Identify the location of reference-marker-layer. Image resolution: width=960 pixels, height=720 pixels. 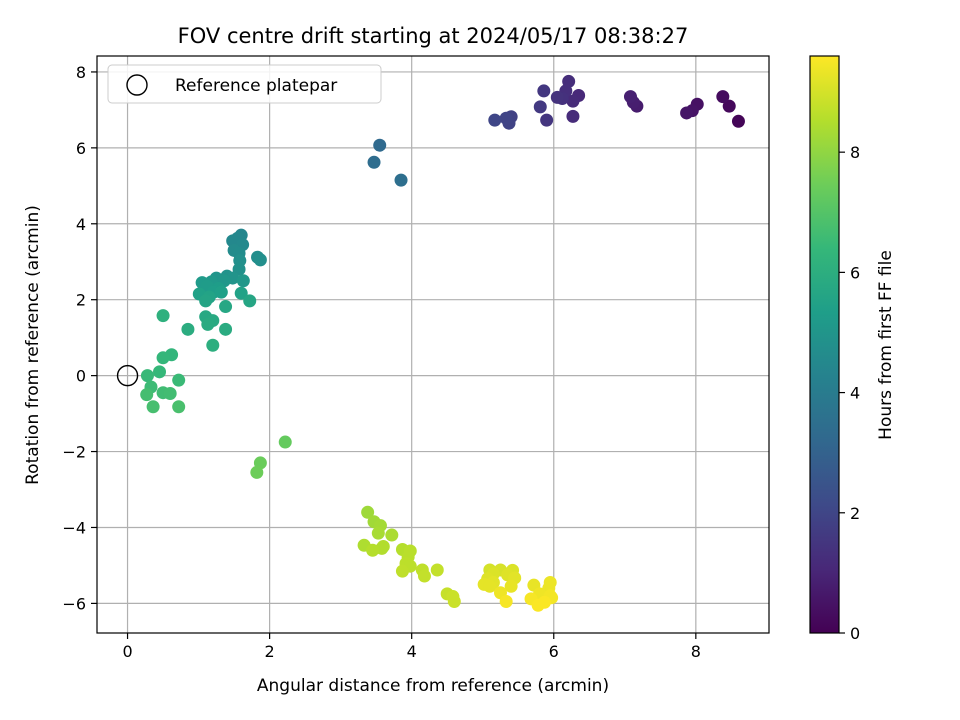
(127, 375).